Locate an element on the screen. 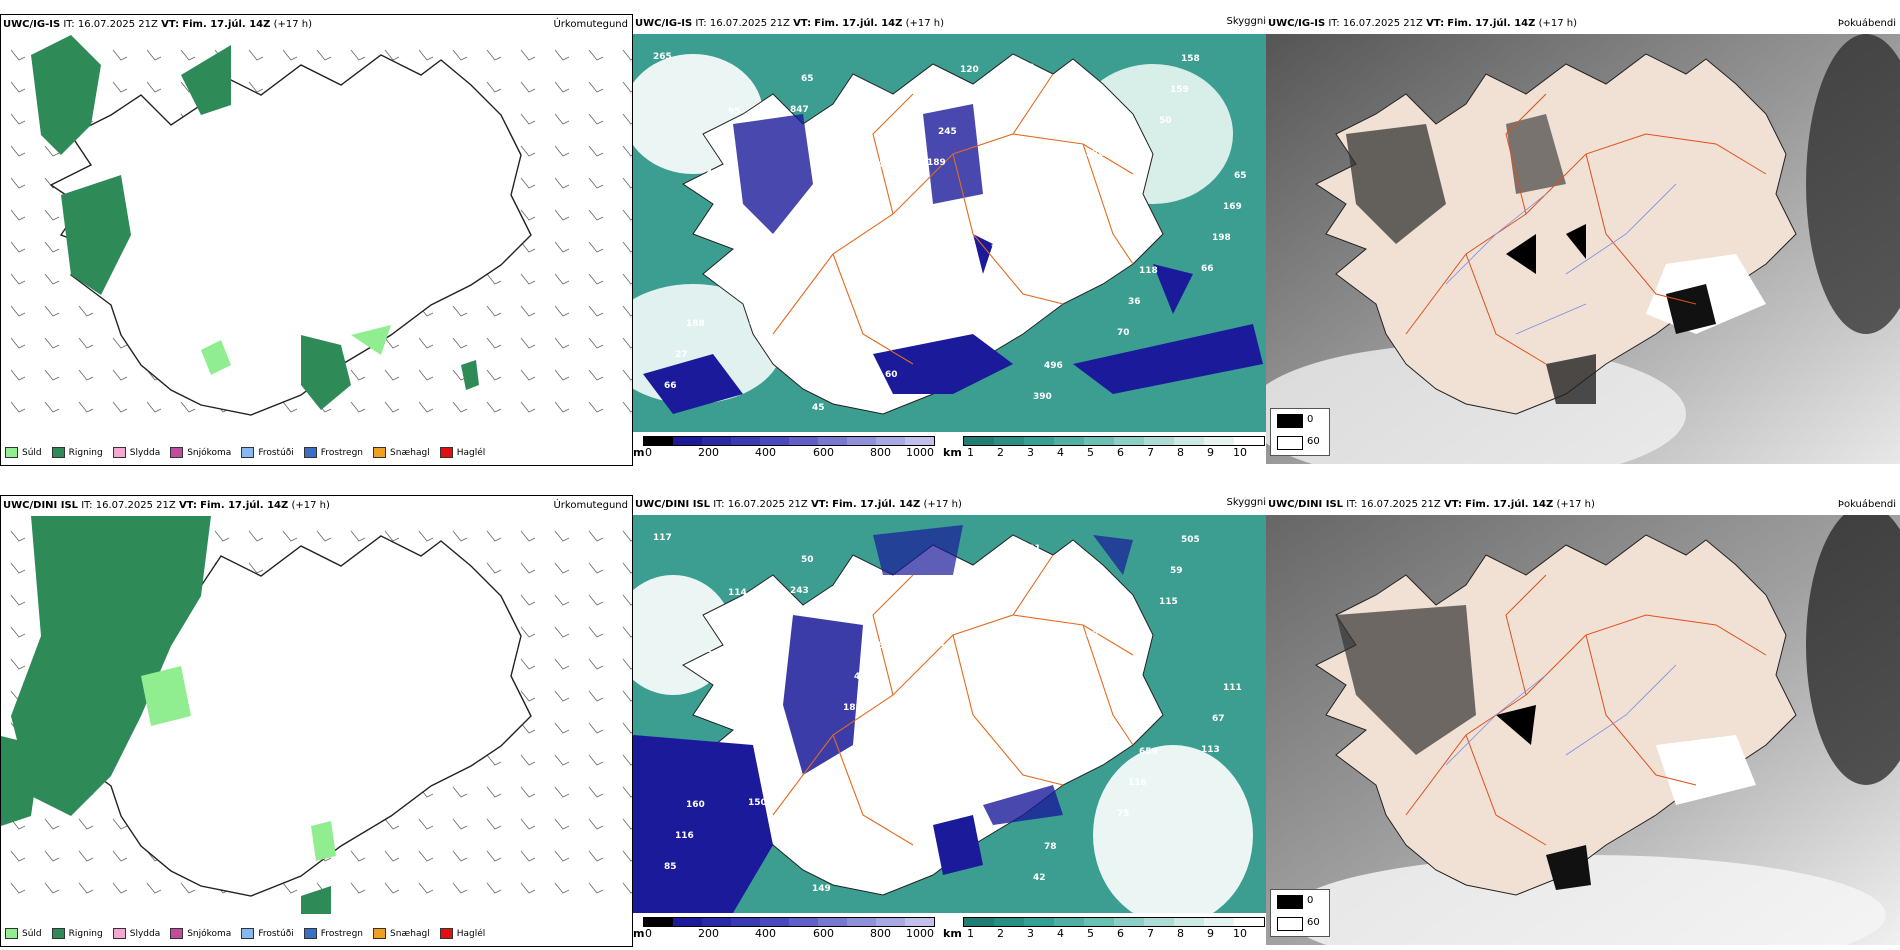 This screenshot has width=1900, height=950. ceiling-colorbar: m 0 200 400 600 800 1000 is located at coordinates (788, 930).